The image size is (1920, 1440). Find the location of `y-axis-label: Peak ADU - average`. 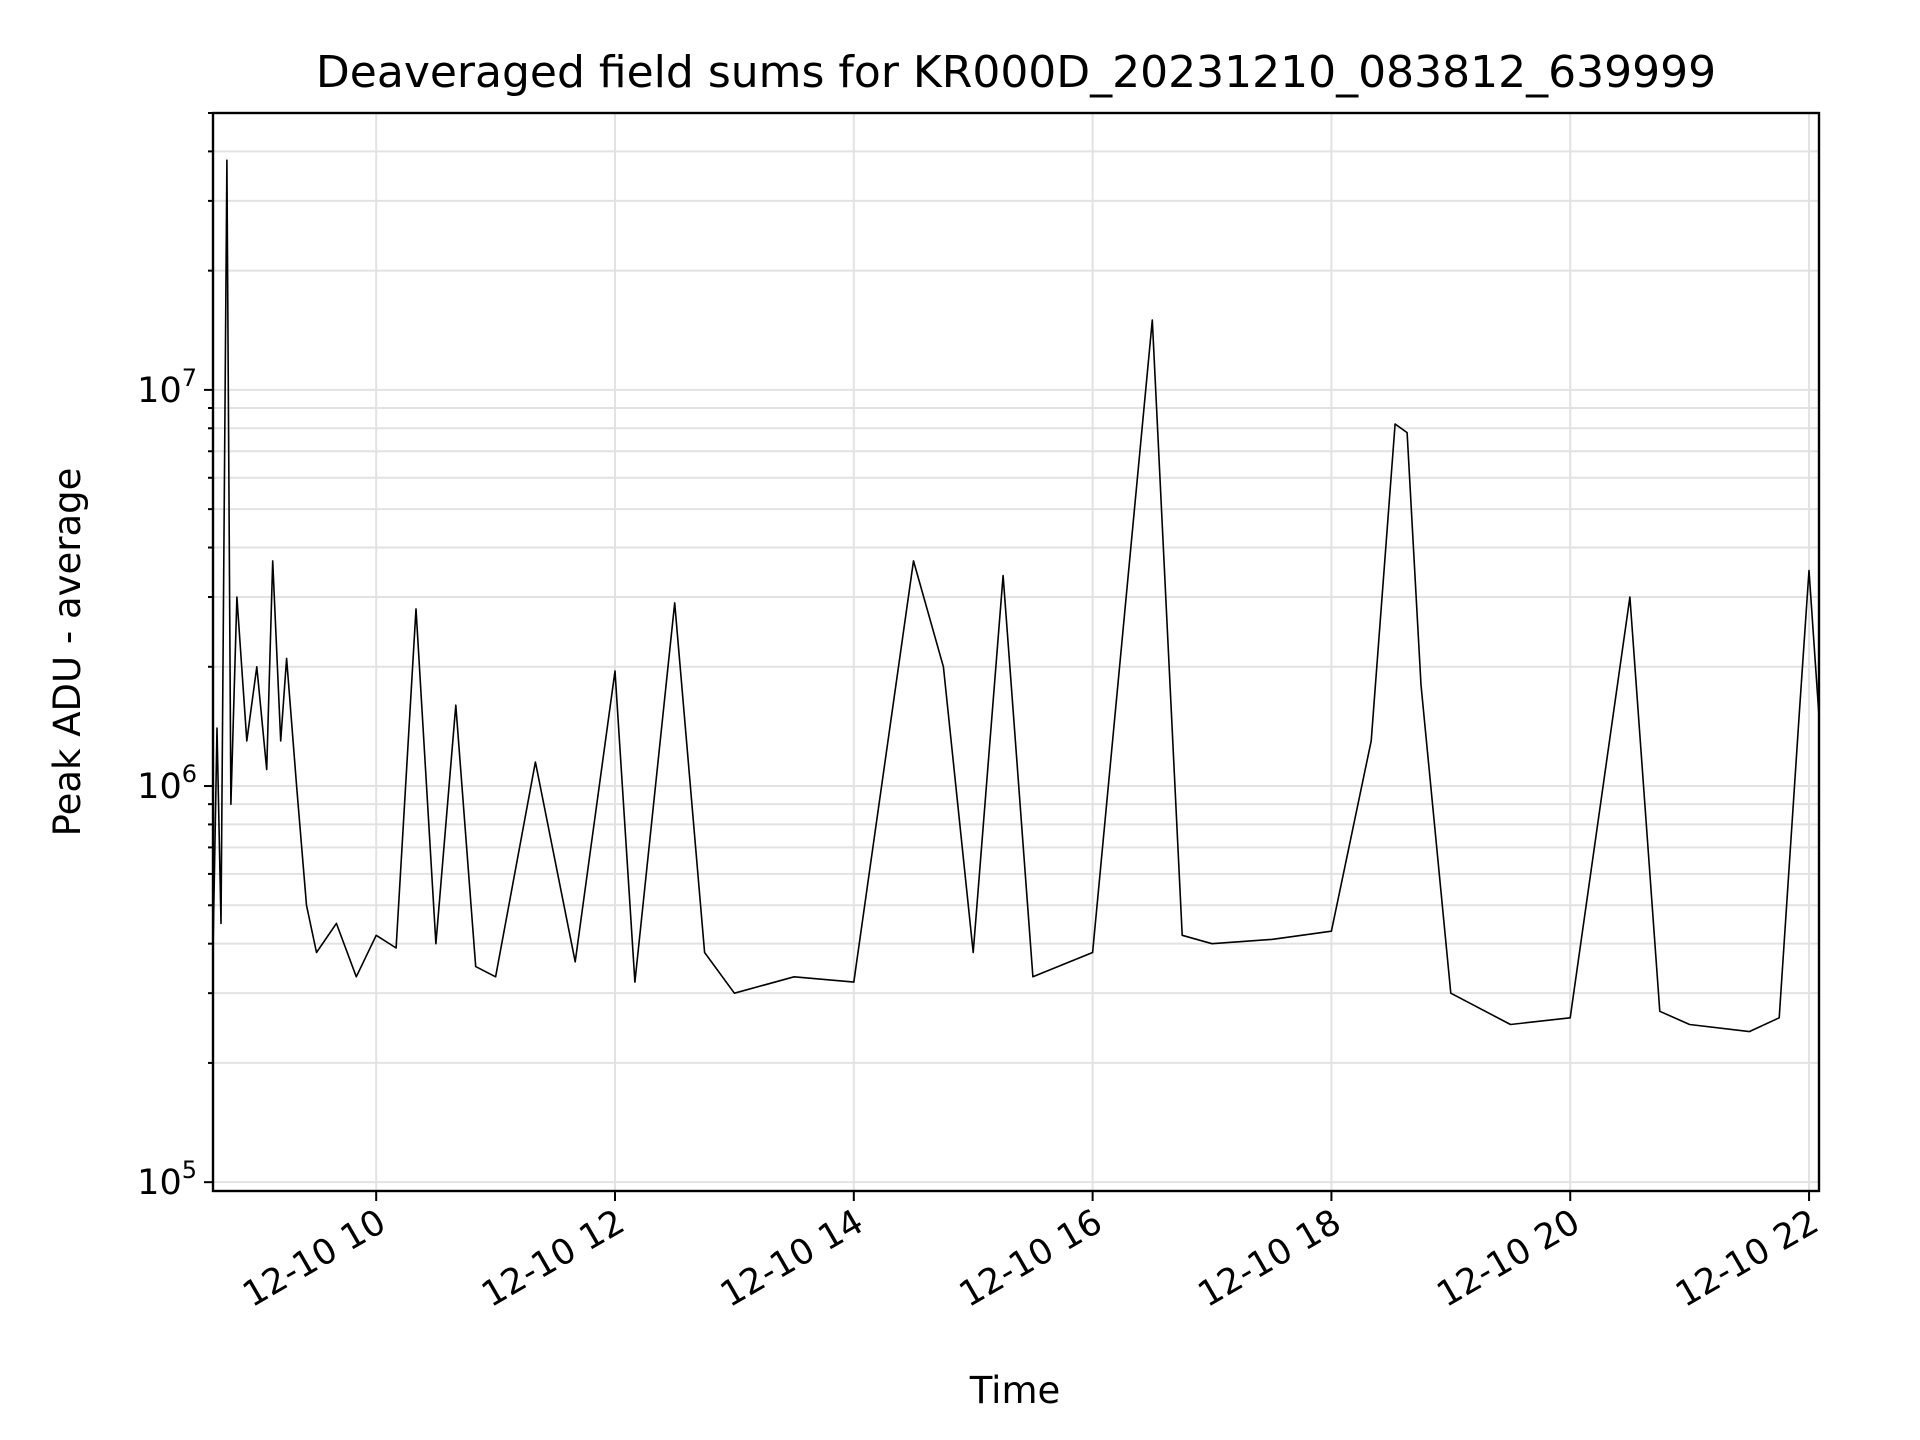

y-axis-label: Peak ADU - average is located at coordinates (67, 652).